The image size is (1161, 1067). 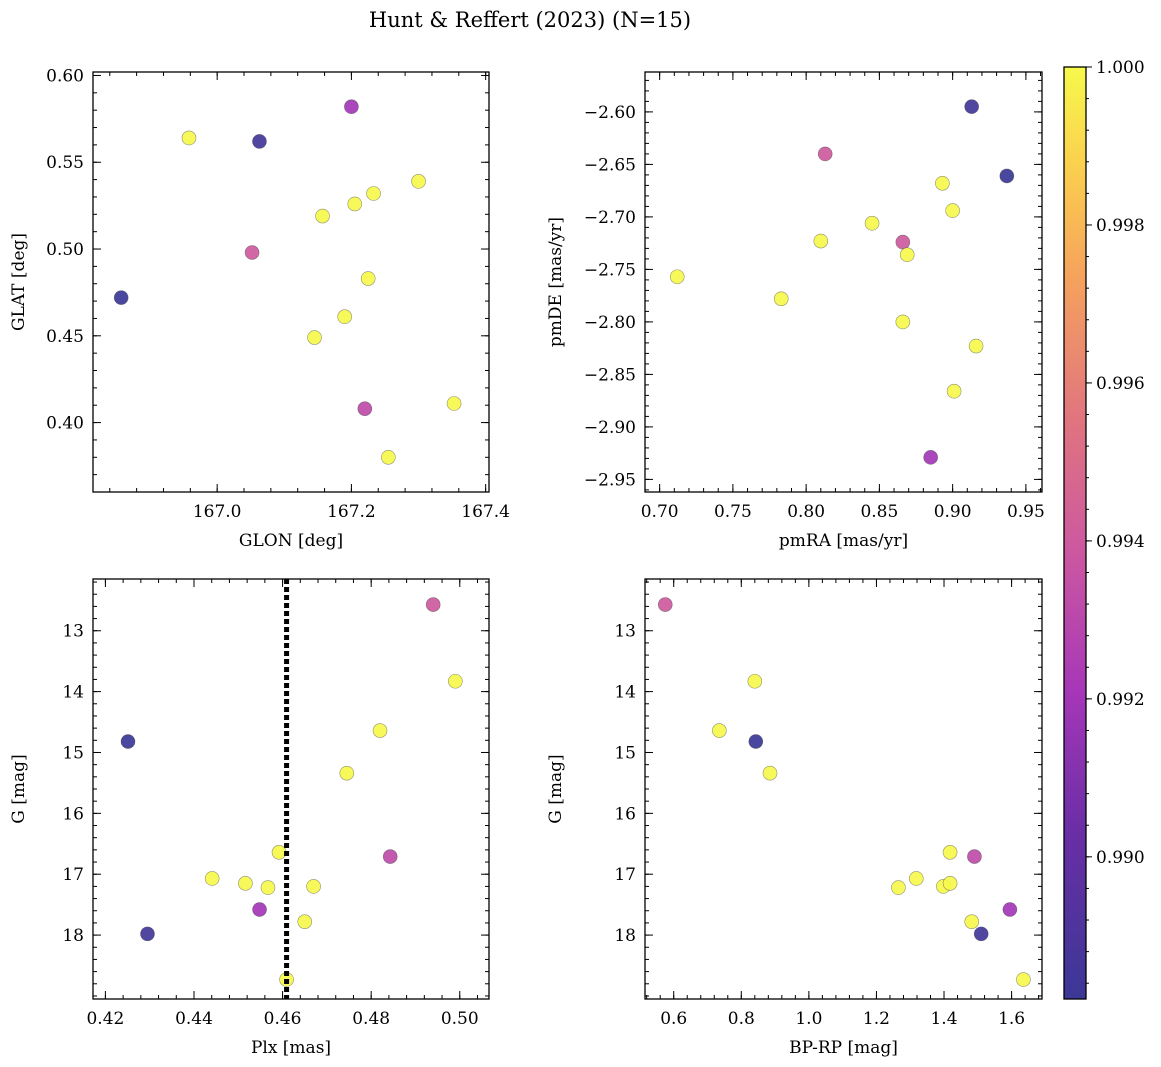 What do you see at coordinates (610, 113) in the screenshot?
I see `y-tick-label: −2.60` at bounding box center [610, 113].